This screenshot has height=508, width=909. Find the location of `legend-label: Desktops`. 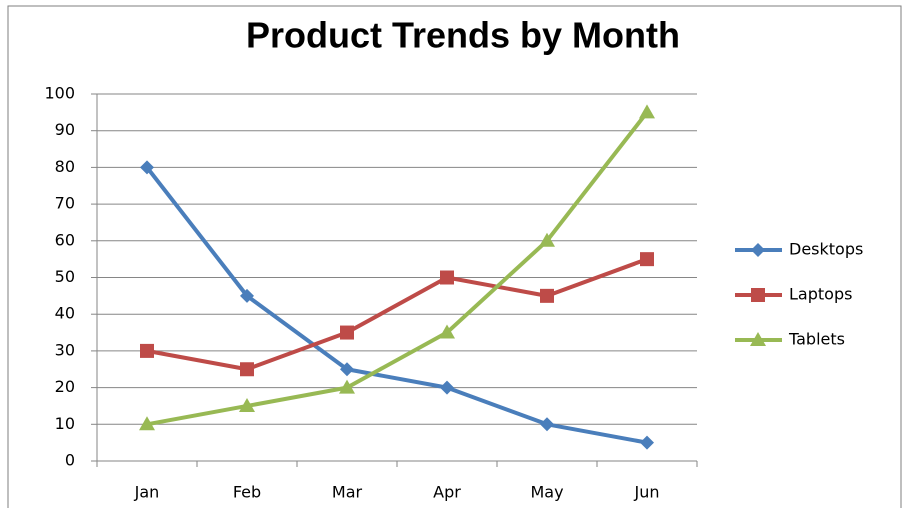

legend-label: Desktops is located at coordinates (826, 249).